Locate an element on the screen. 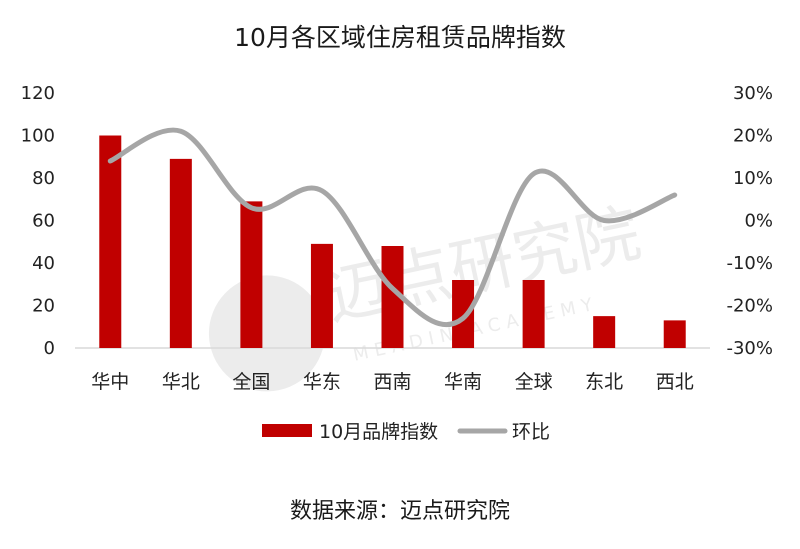 This screenshot has width=800, height=549. bar-东北 is located at coordinates (604, 332).